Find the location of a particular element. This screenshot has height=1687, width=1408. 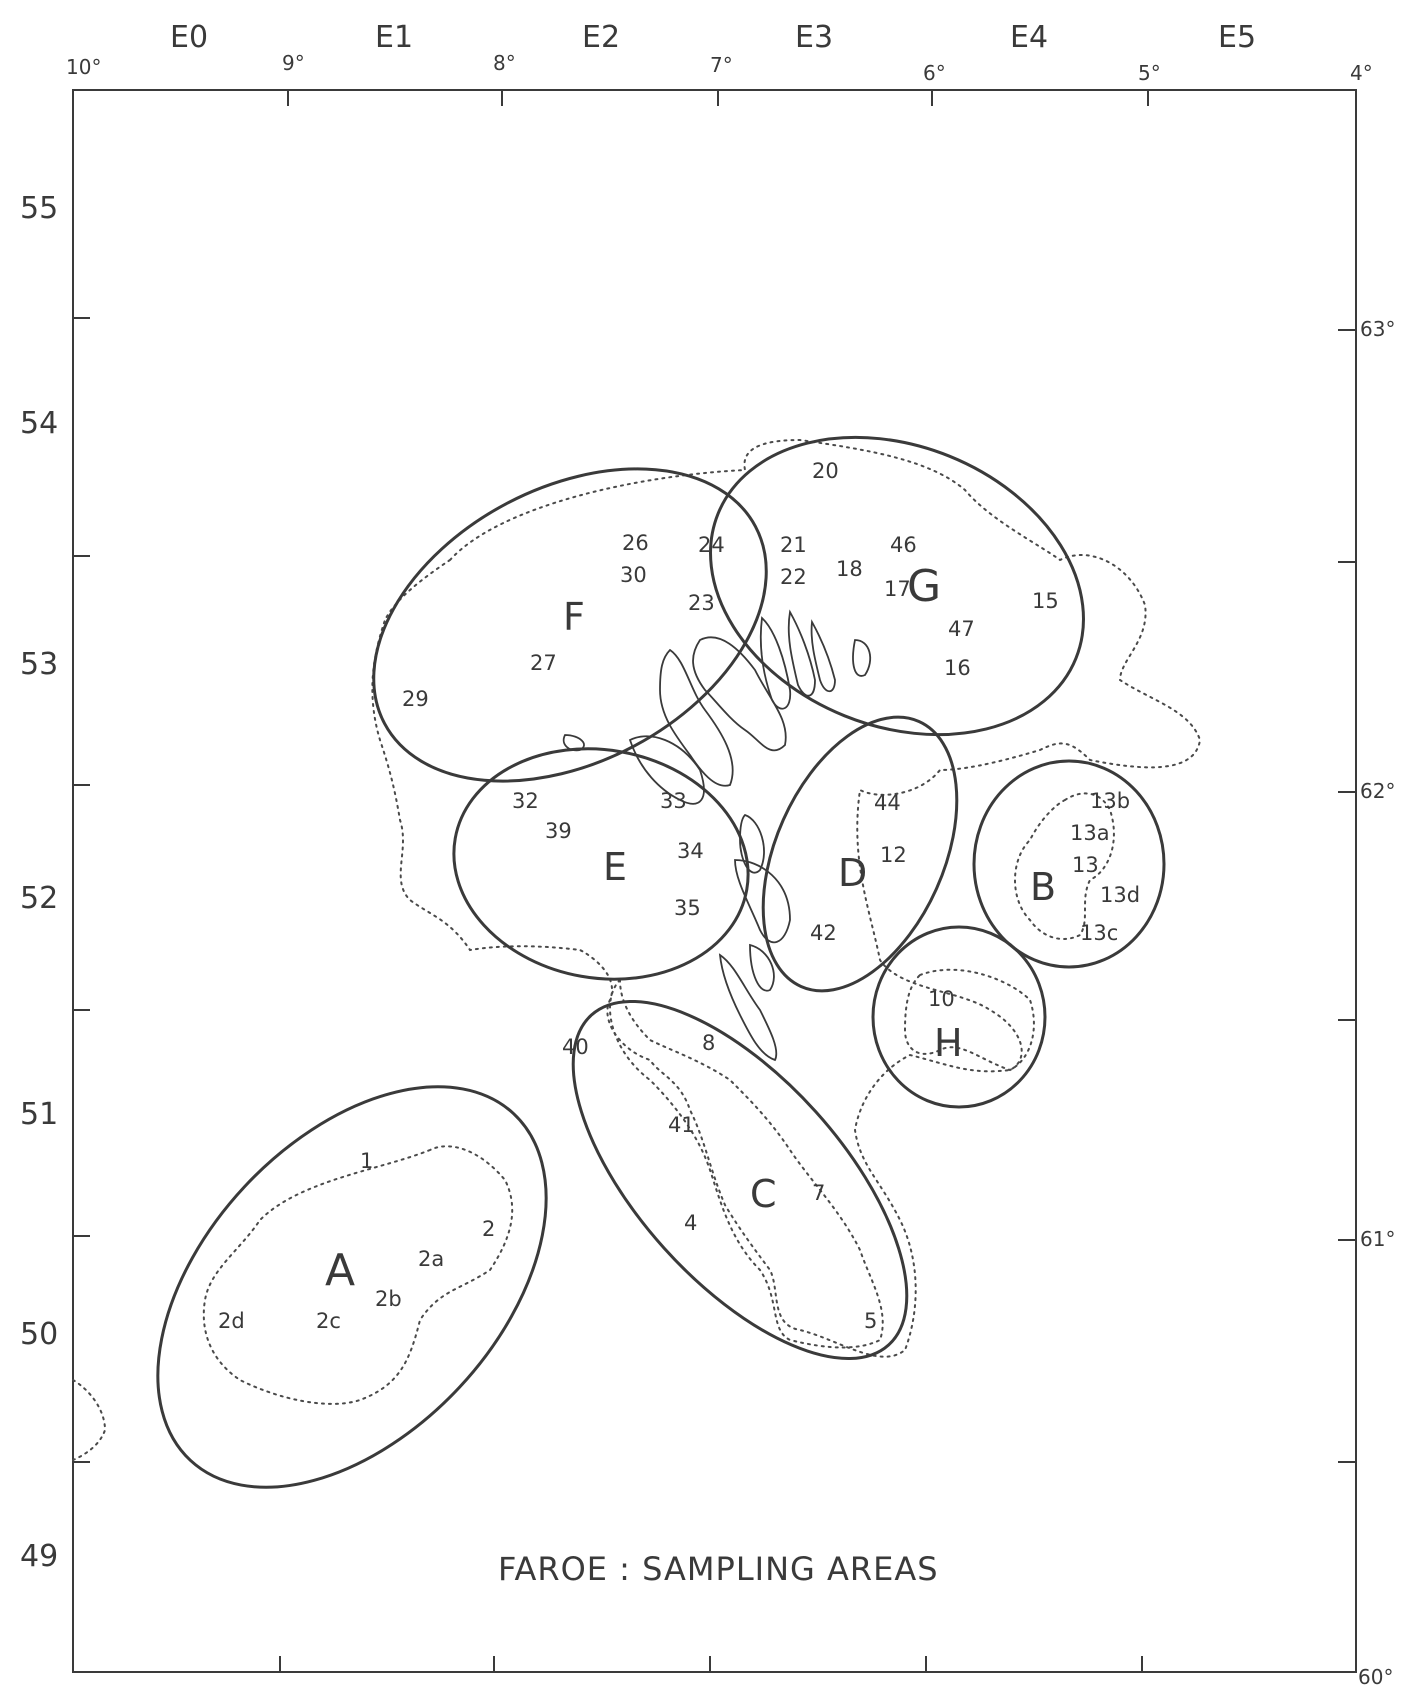

area-outline-a is located at coordinates (352, 1287).